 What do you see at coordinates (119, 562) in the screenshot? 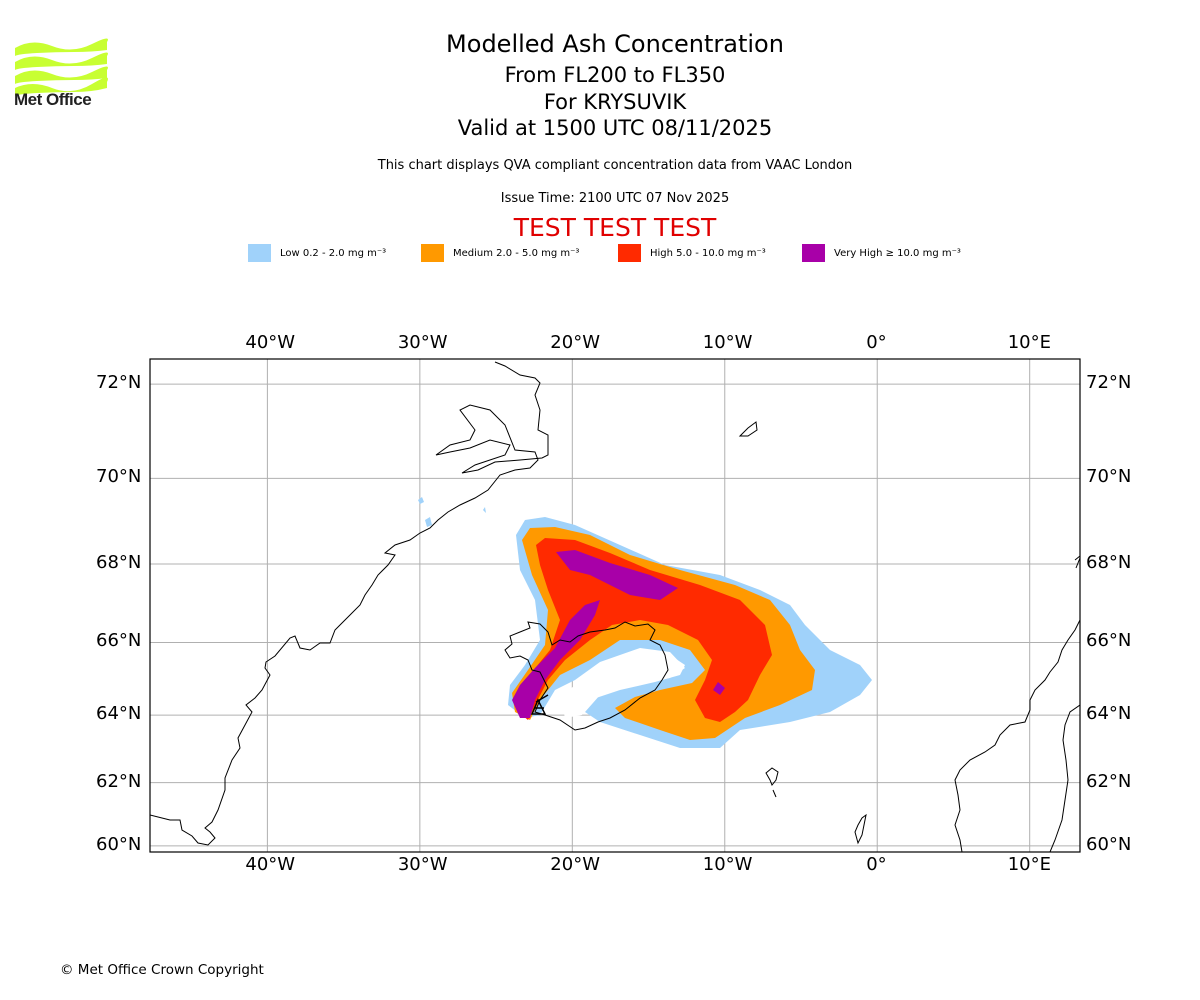
I see `lat-tick-left: 68°N` at bounding box center [119, 562].